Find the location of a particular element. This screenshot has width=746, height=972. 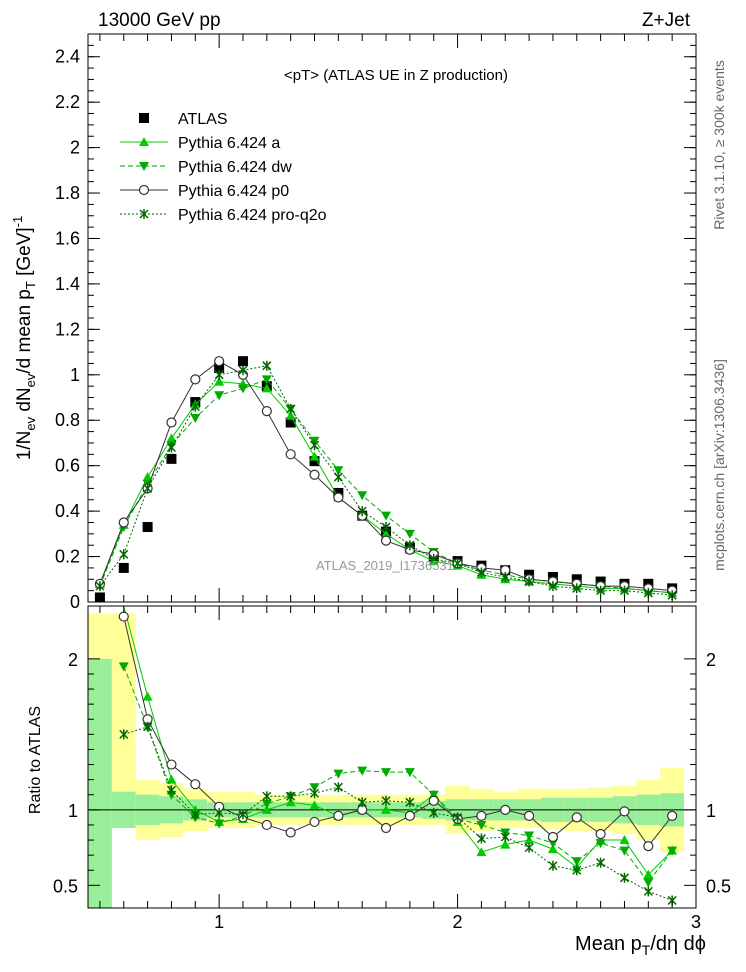

main-y-tick-label: 0.8 is located at coordinates (67, 420).